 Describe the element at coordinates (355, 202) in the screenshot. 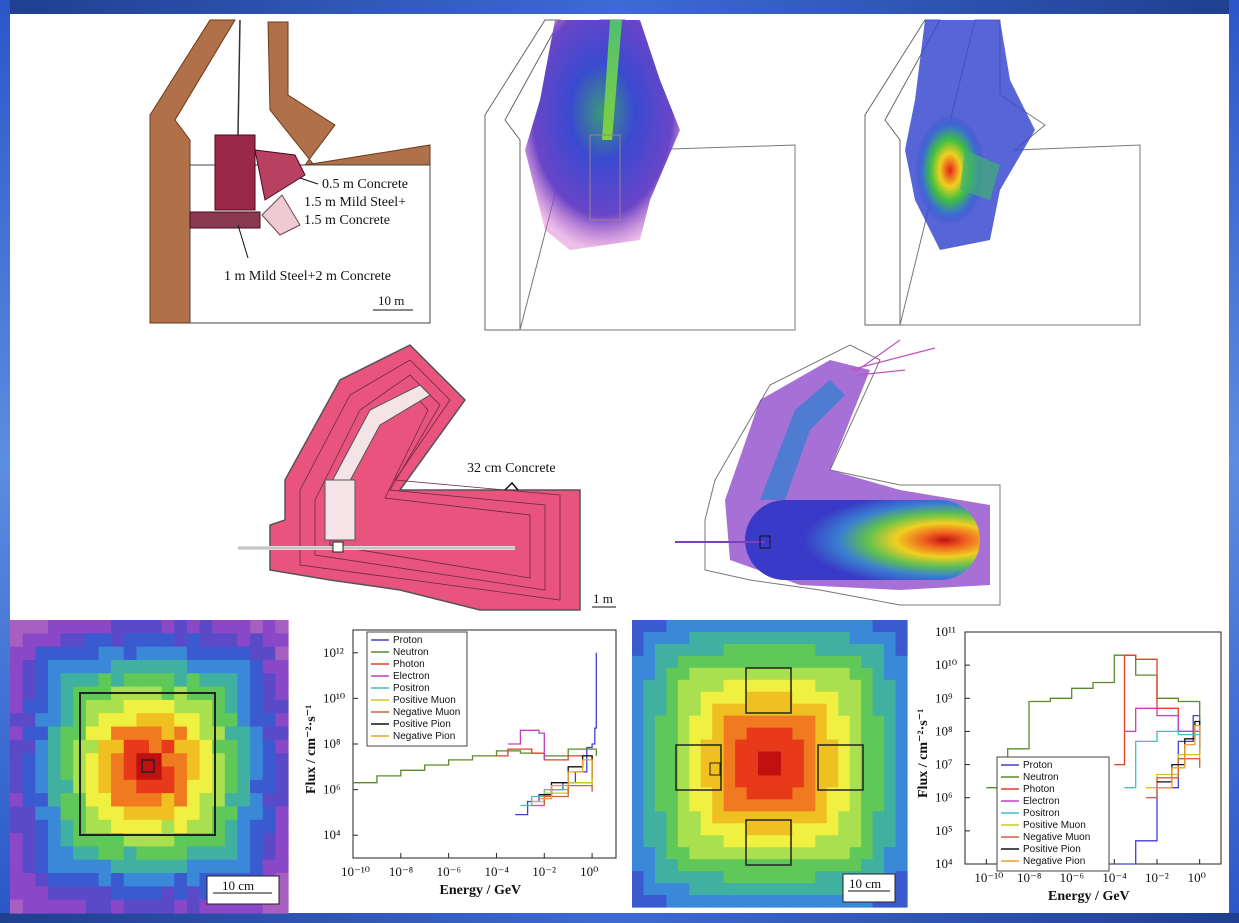

I see `label-1-5m-mild-steel: 1.5 m Mild Steel+` at that location.